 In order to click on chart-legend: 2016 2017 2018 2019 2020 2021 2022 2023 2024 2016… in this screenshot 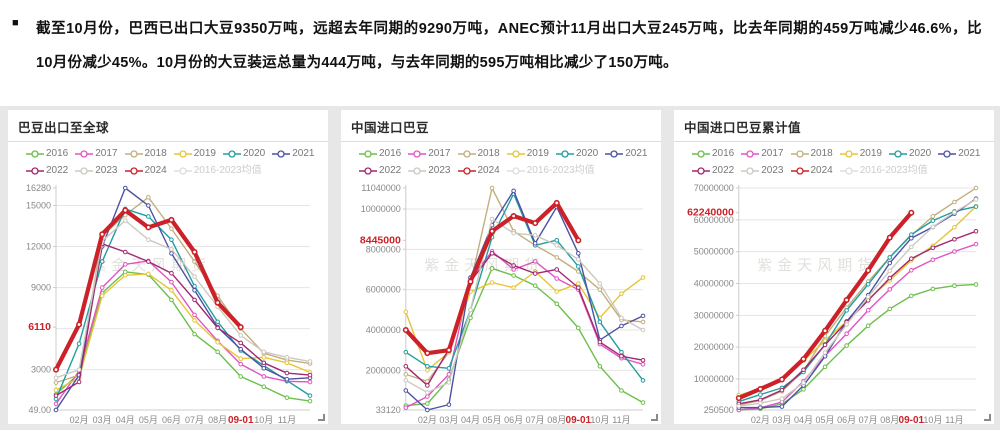, I will do `click(501, 162)`.